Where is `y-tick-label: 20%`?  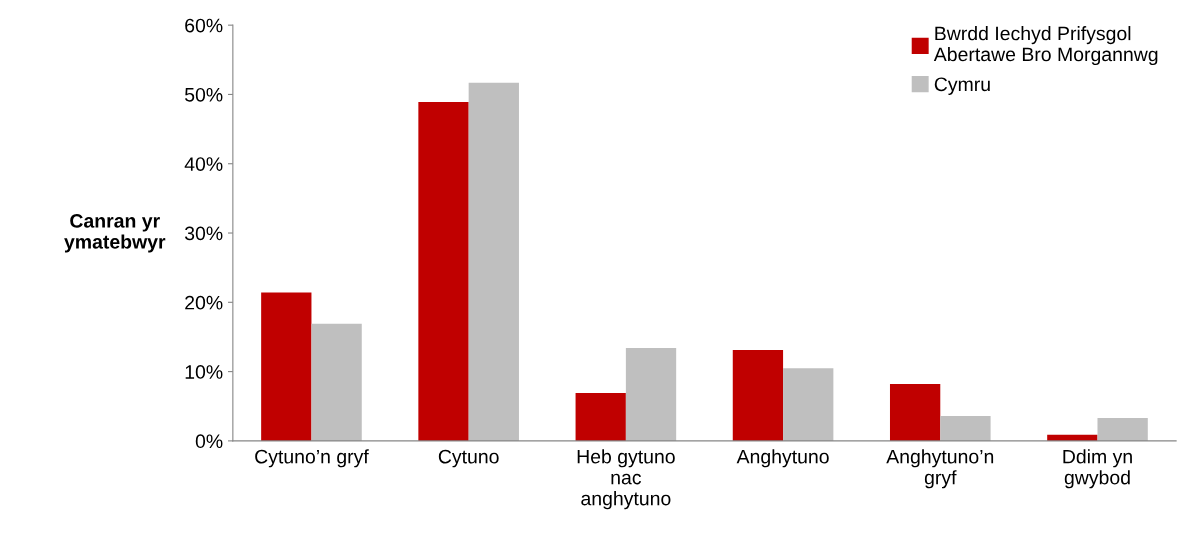 y-tick-label: 20% is located at coordinates (204, 302).